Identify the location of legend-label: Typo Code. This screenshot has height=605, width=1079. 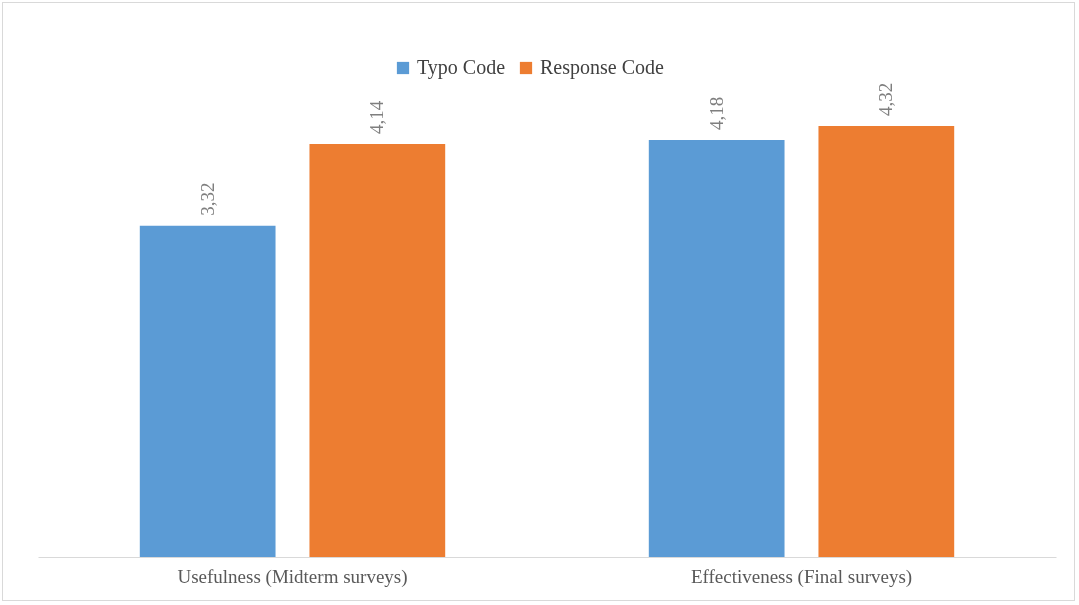
(461, 67).